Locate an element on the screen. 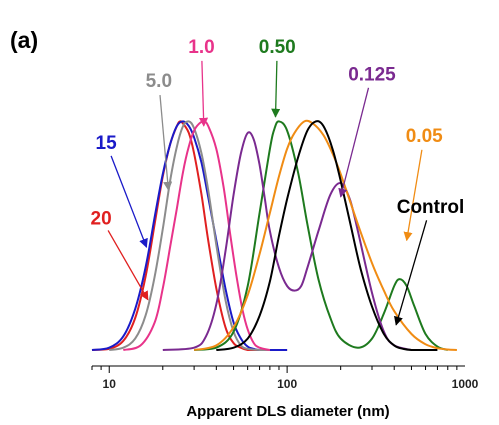 The height and width of the screenshot is (425, 499). x-axis: 10 100 1000 is located at coordinates (285, 378).